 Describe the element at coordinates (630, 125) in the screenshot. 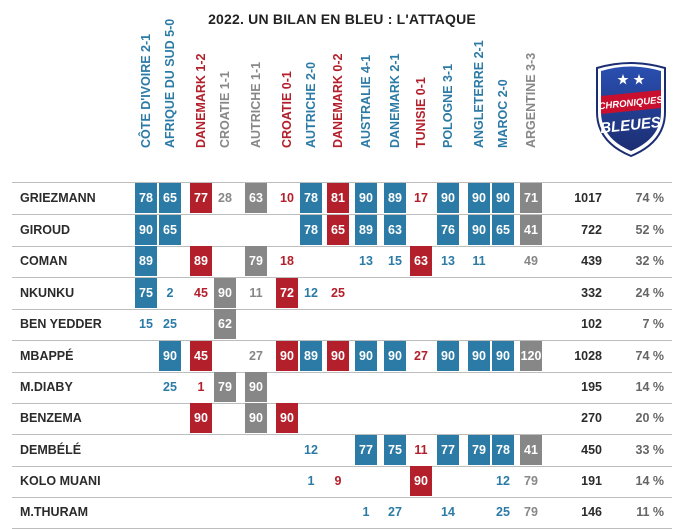

I see `logo-line2: BLEUES` at that location.